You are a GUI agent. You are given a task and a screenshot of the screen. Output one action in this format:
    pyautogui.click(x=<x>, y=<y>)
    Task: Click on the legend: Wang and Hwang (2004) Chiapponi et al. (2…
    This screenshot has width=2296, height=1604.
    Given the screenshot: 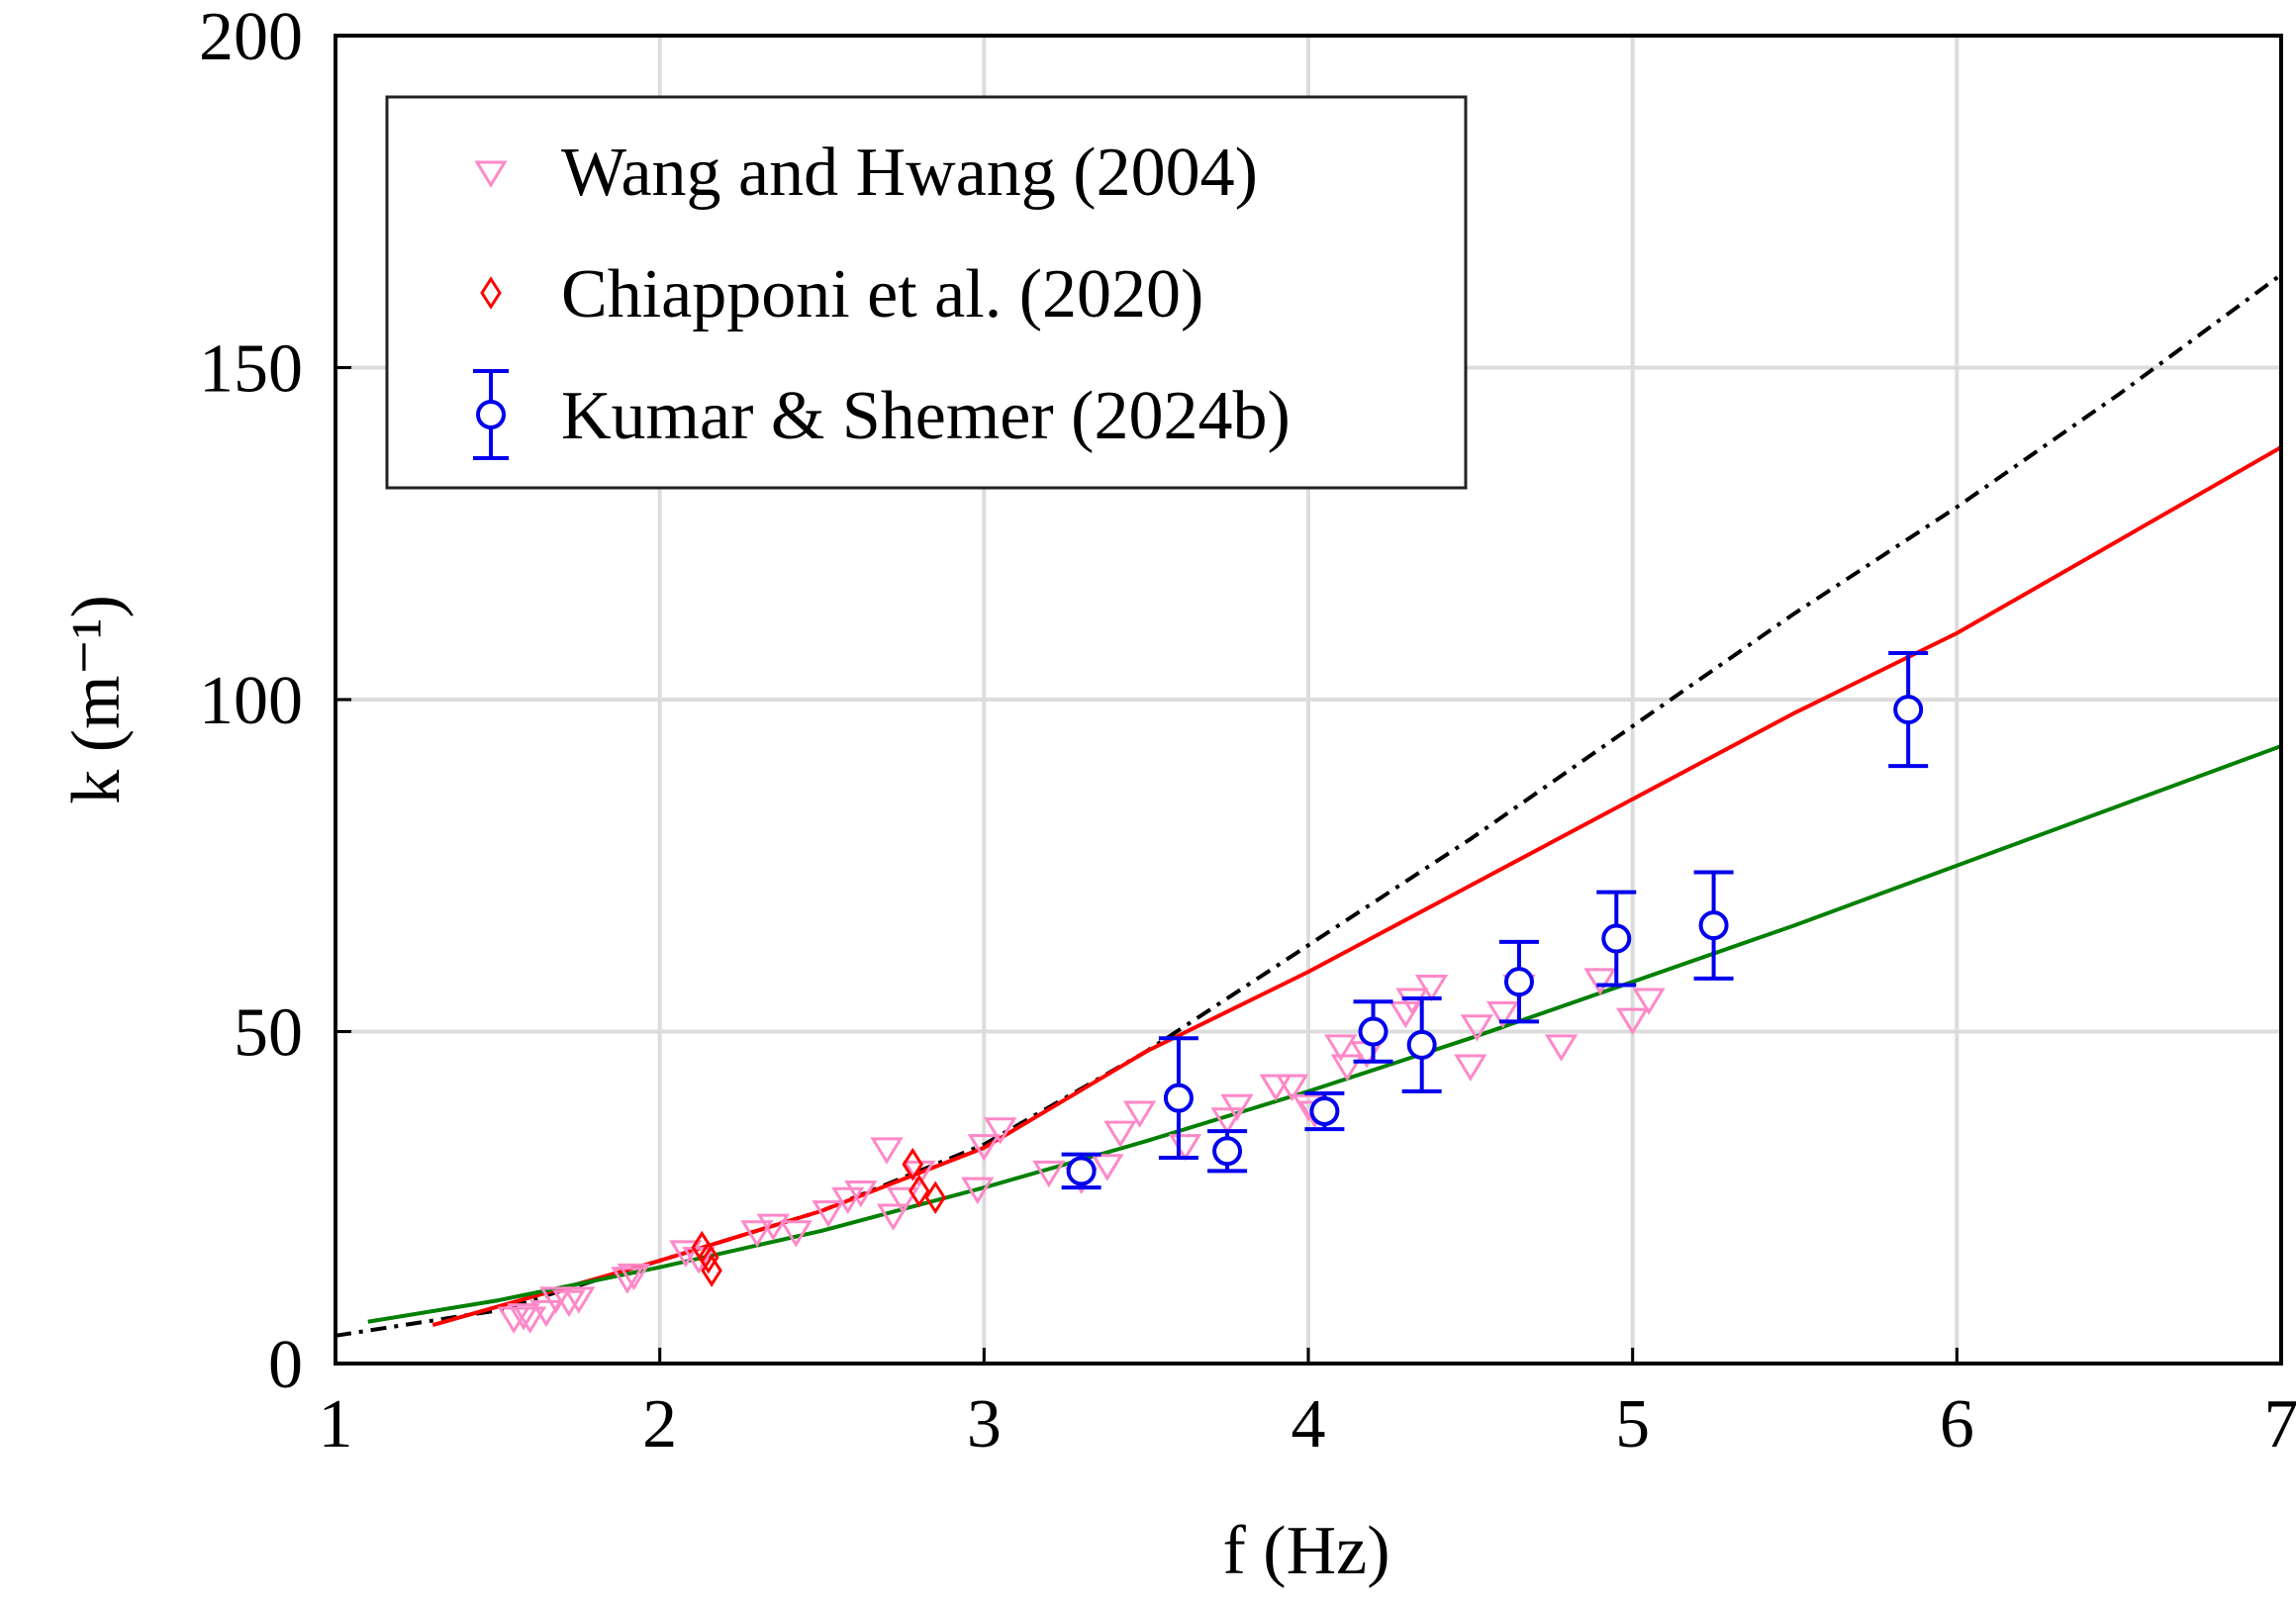 What is the action you would take?
    pyautogui.click(x=926, y=292)
    